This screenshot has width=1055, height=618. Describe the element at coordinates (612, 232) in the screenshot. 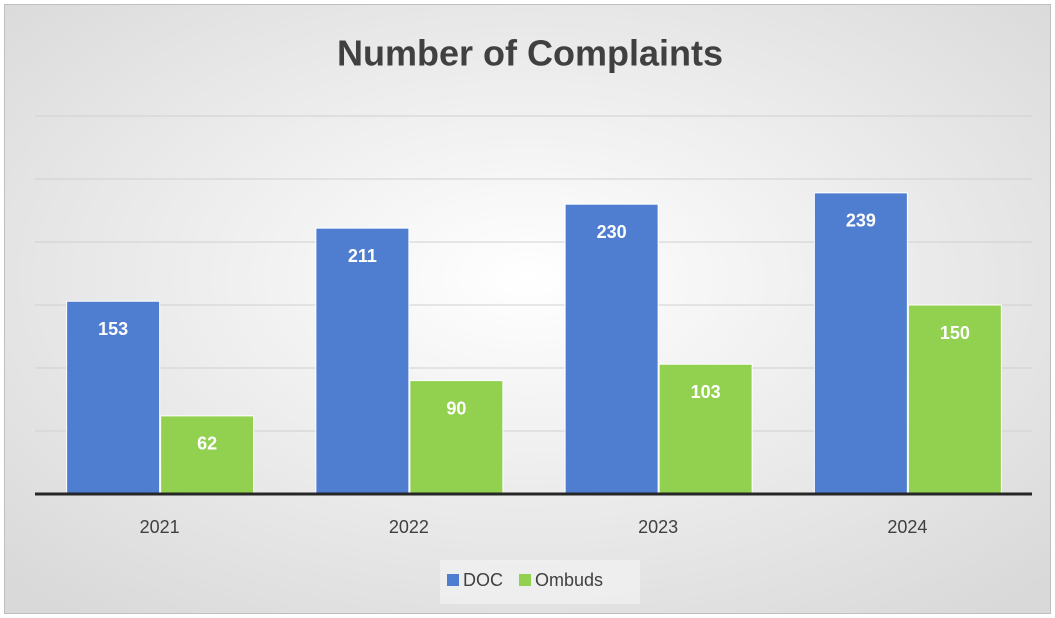

I see `data-label: 230` at that location.